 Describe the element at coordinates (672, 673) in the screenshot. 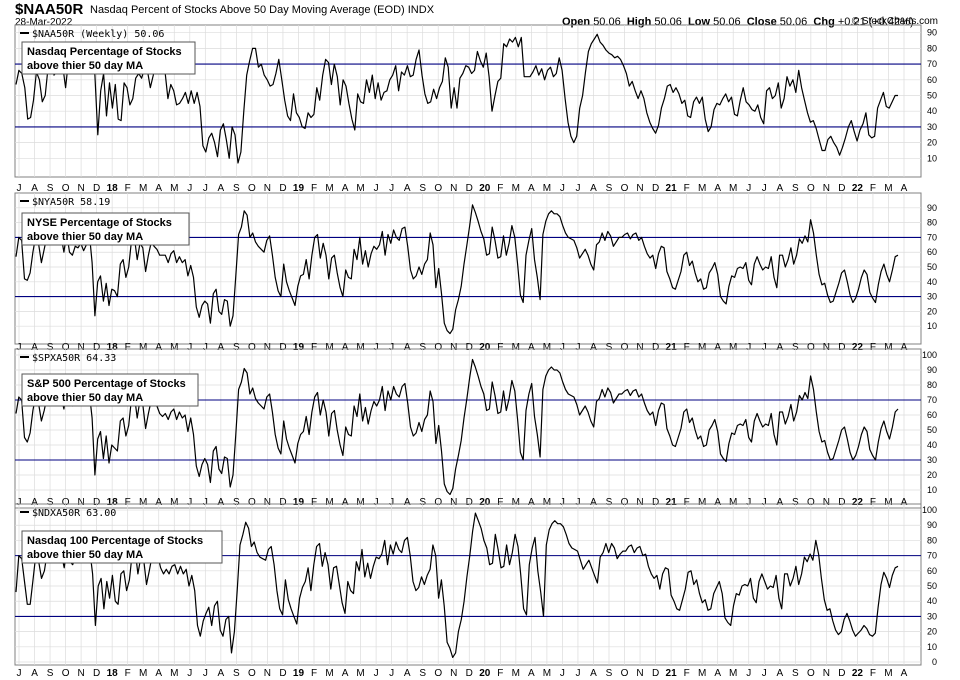

I see `x-tick-label: 21` at that location.